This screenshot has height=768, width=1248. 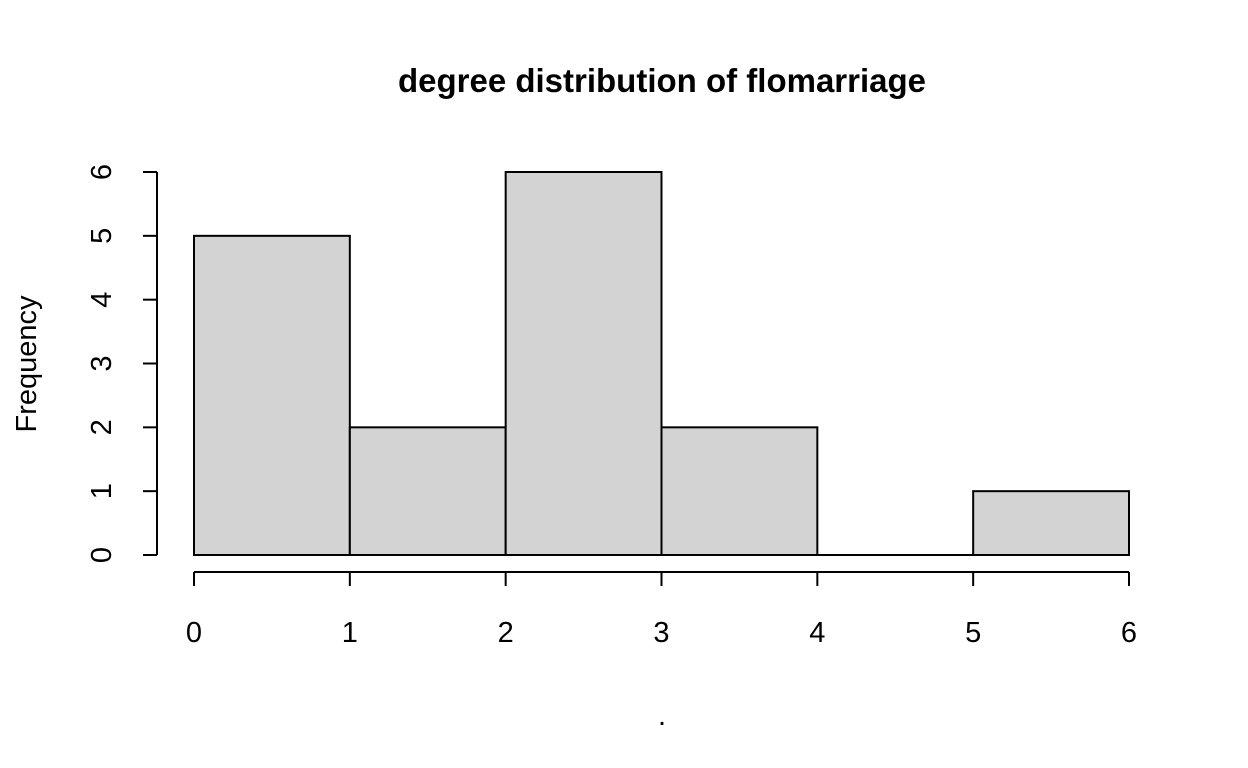 I want to click on x-tick-label-0: 0, so click(x=194, y=633).